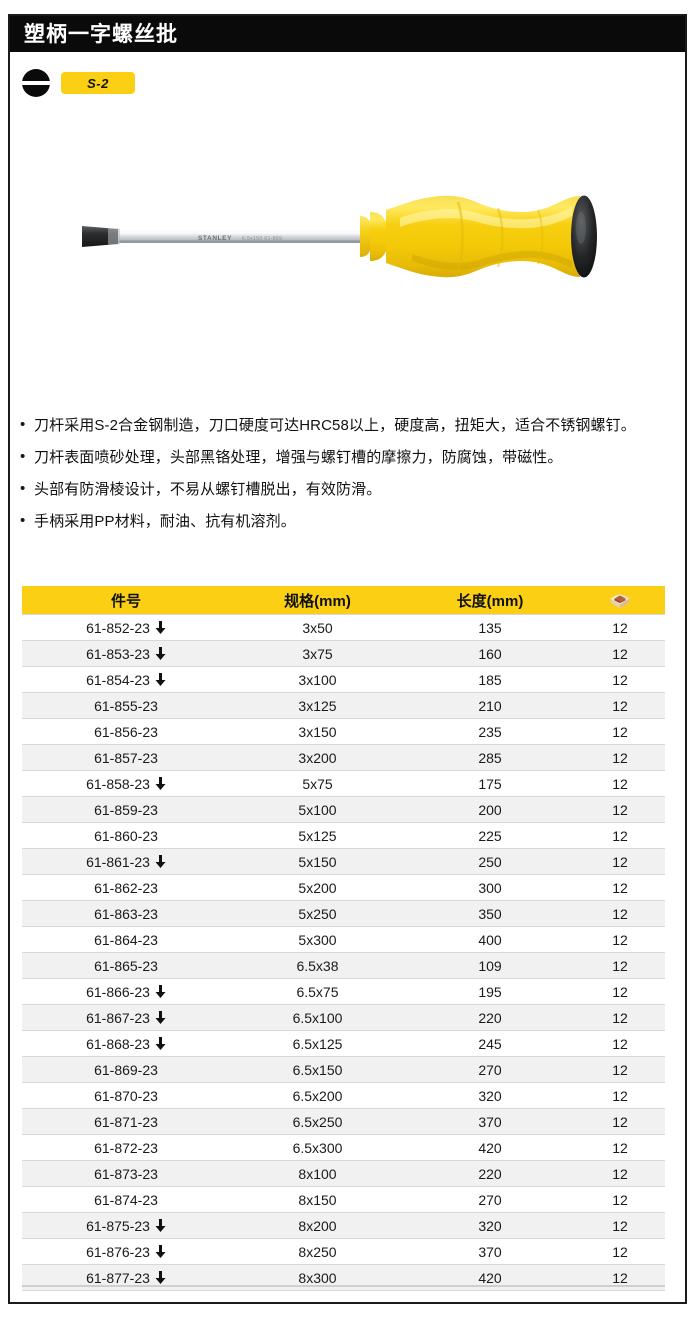  I want to click on cell-spec: 3x50, so click(317, 627).